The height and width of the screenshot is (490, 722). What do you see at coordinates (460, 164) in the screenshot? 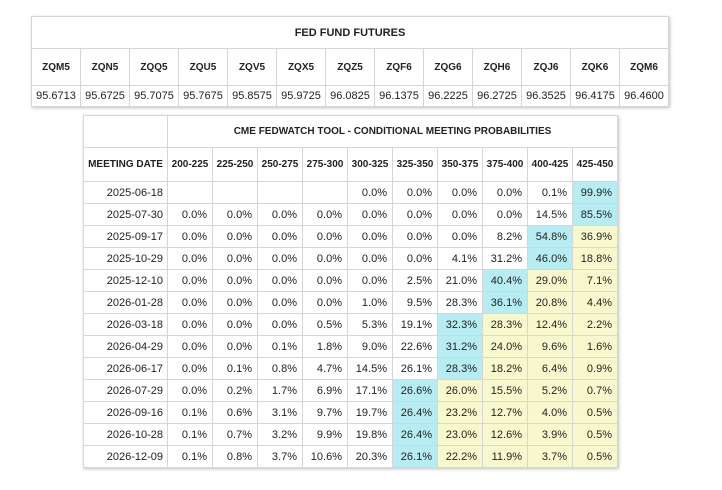
I see `rate-range-header: 350-375` at bounding box center [460, 164].